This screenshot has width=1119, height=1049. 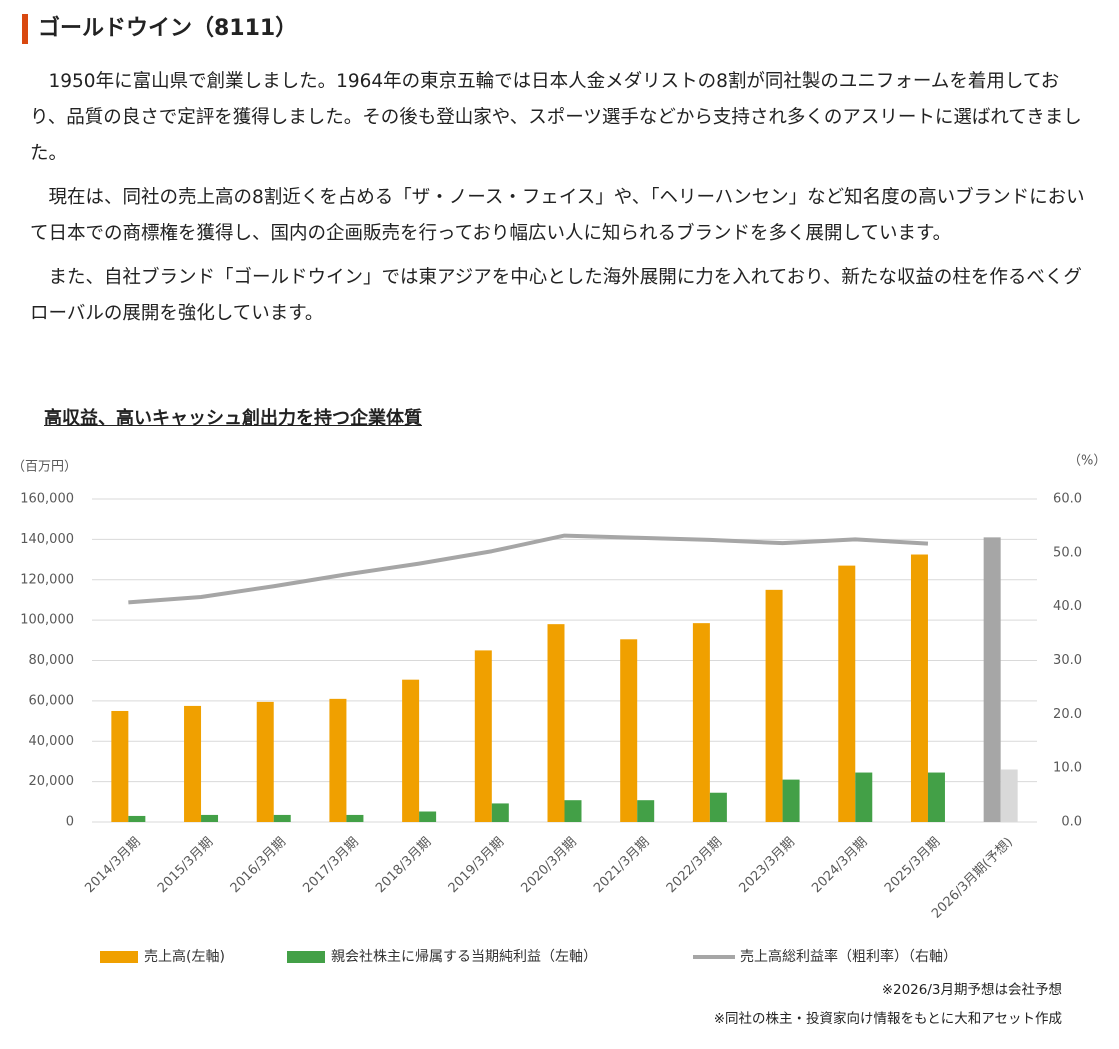 What do you see at coordinates (1071, 822) in the screenshot?
I see `y2-tick-label: 0.0` at bounding box center [1071, 822].